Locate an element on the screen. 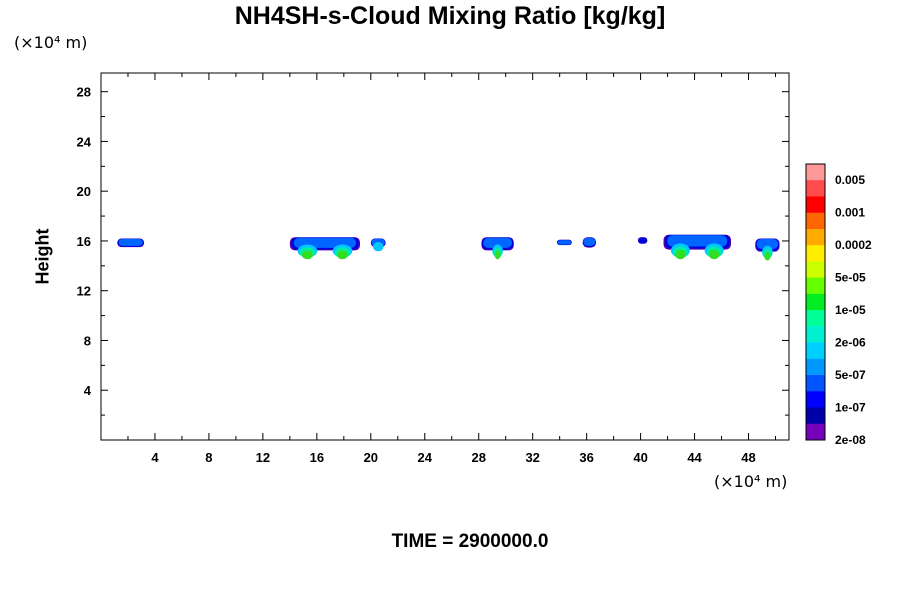  y-tick-label: 4 is located at coordinates (88, 390).